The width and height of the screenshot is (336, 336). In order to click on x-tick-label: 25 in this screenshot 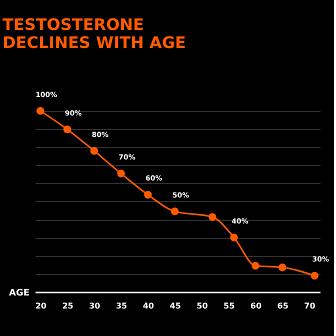, I will do `click(68, 306)`.